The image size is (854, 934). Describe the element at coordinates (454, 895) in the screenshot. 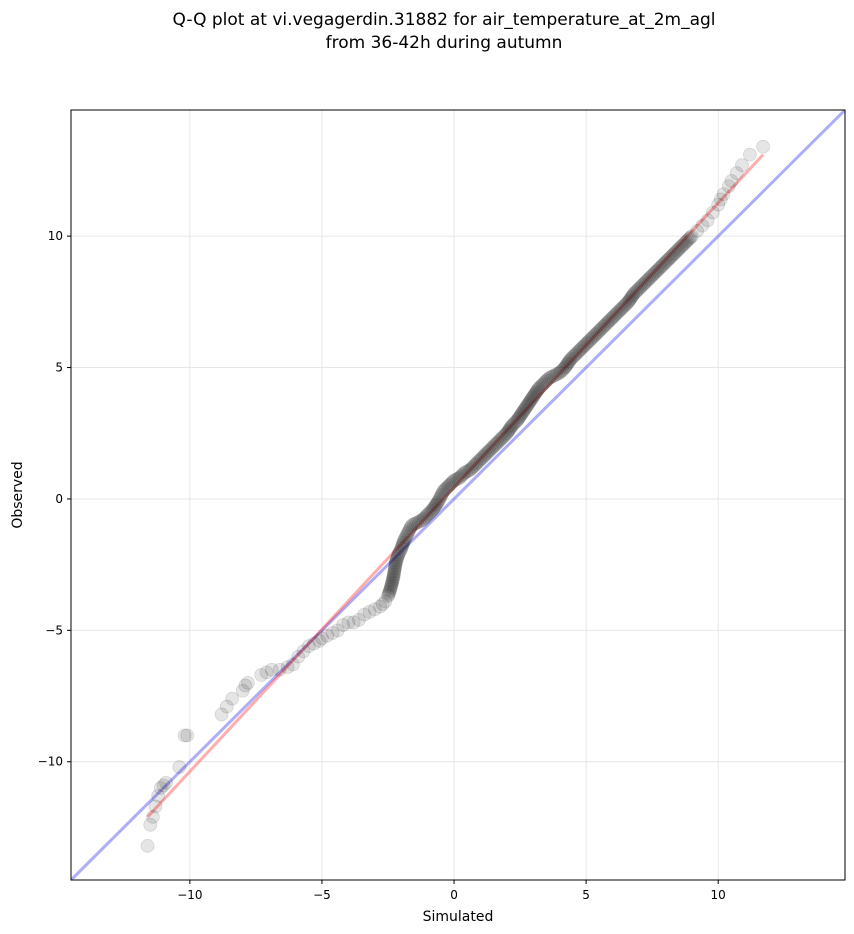

I see `x-tick-label: 0` at that location.